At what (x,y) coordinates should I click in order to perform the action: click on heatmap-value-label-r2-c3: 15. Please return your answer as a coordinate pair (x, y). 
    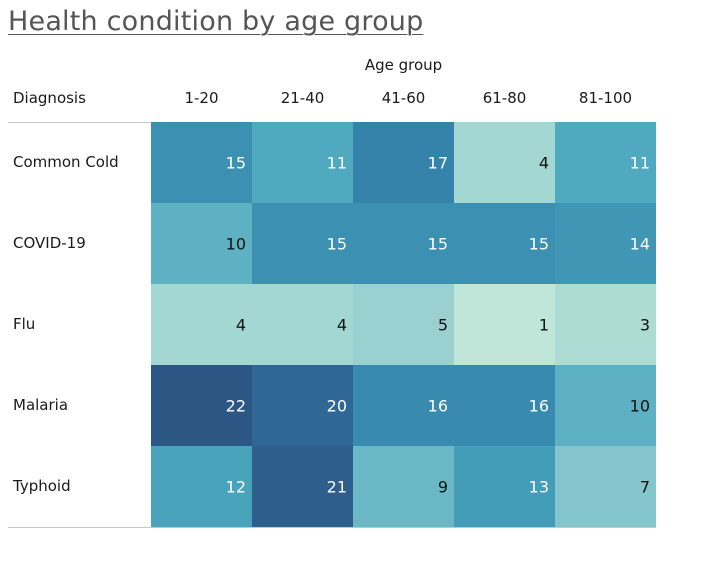
    Looking at the image, I should click on (438, 244).